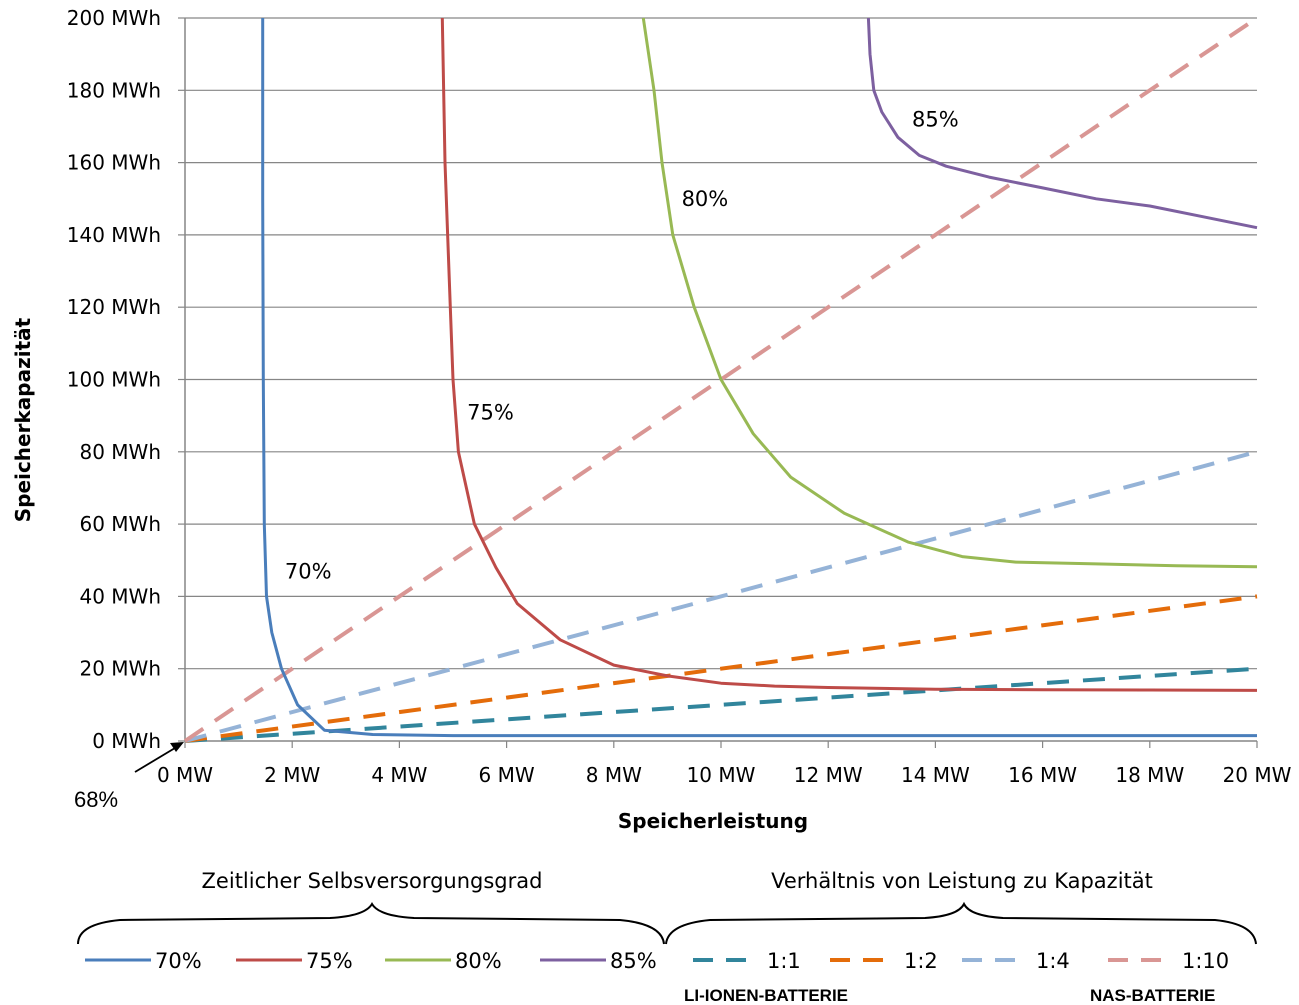 Image resolution: width=1299 pixels, height=1005 pixels. What do you see at coordinates (157, 758) in the screenshot?
I see `origin-arrow-line` at bounding box center [157, 758].